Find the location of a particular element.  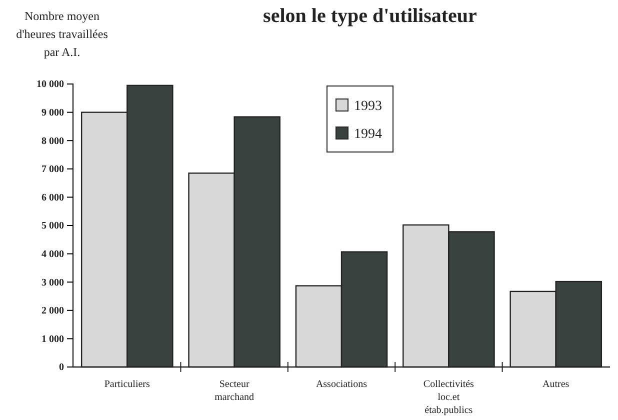

x-tick-label: Particuliers is located at coordinates (127, 384).